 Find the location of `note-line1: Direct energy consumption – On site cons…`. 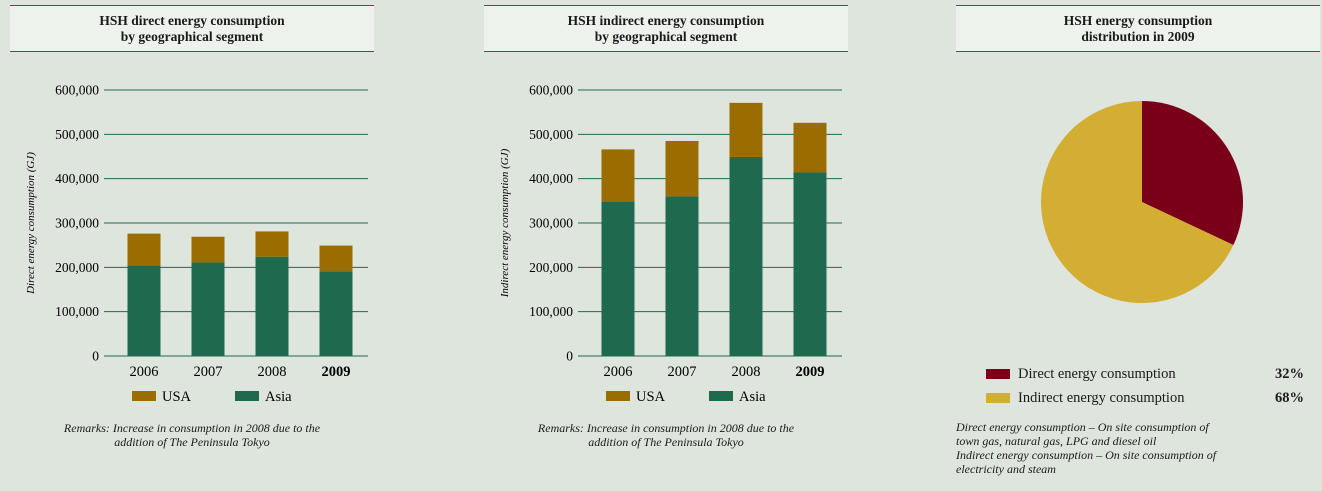

note-line1: Direct energy consumption – On site cons… is located at coordinates (1082, 427).